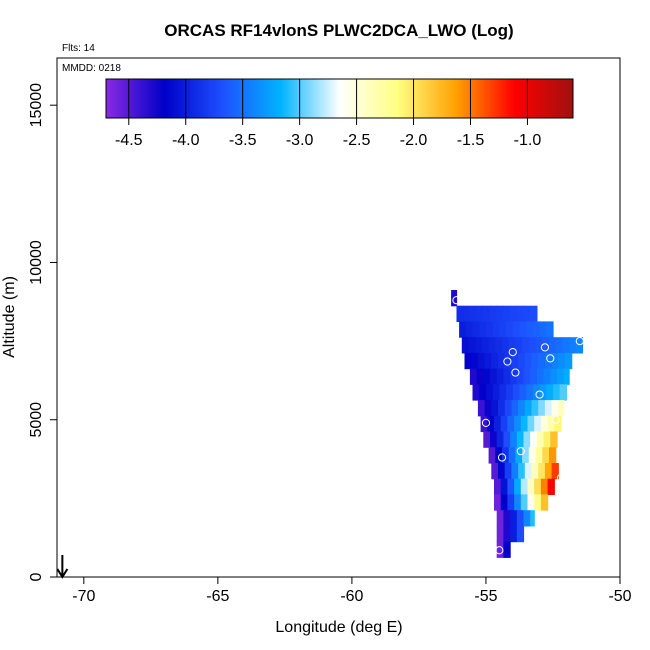 This screenshot has height=650, width=650. Describe the element at coordinates (36, 576) in the screenshot. I see `y-tick-label: 0` at that location.